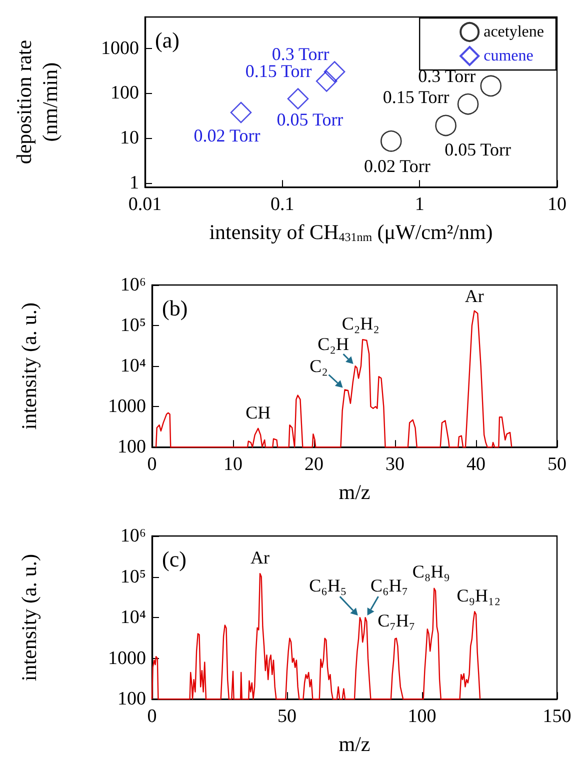 Image resolution: width=577 pixels, height=762 pixels. I want to click on annotation: CH, so click(258, 412).